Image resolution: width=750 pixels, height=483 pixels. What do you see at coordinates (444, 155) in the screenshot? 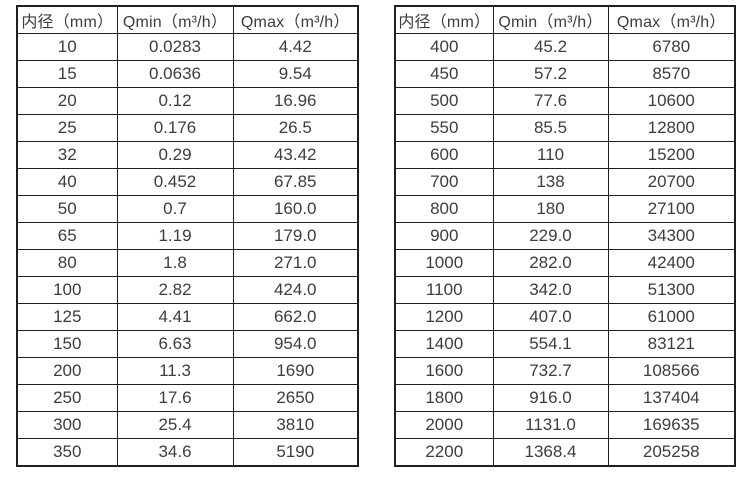
I see `table-cell: 600` at bounding box center [444, 155].